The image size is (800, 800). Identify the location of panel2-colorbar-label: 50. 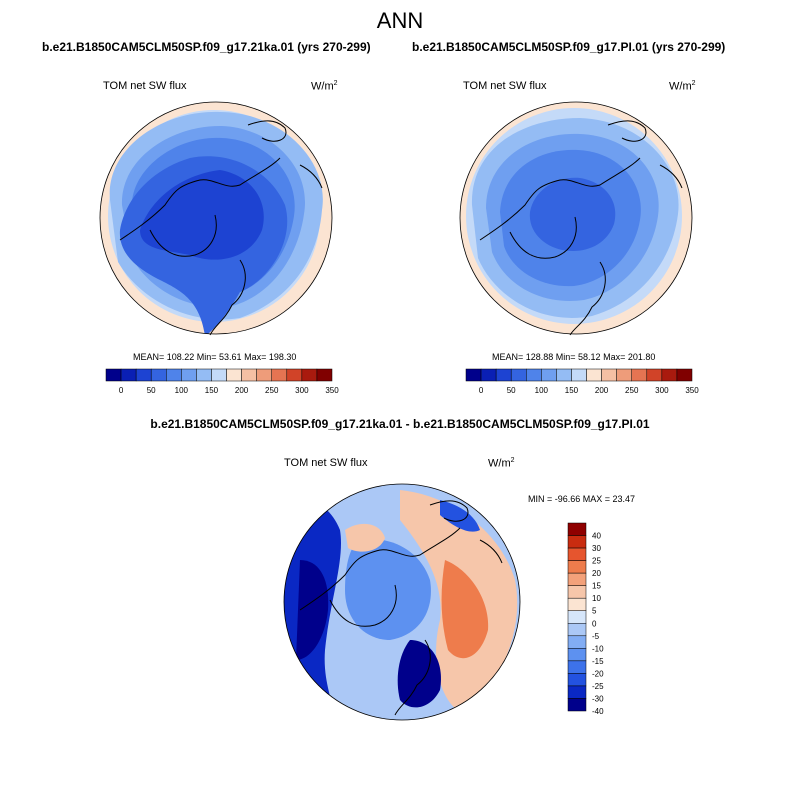
(511, 390).